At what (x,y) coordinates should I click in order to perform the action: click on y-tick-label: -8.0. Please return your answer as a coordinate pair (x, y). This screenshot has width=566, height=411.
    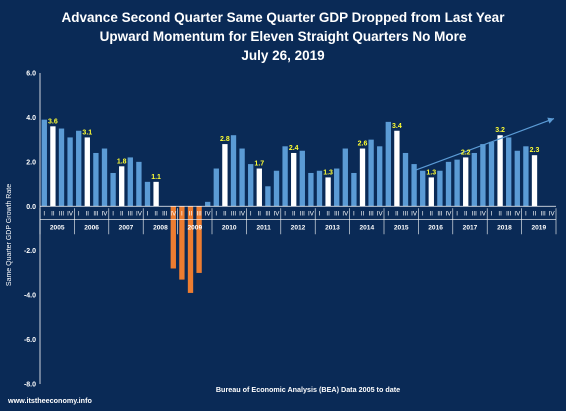
    Looking at the image, I should click on (30, 385).